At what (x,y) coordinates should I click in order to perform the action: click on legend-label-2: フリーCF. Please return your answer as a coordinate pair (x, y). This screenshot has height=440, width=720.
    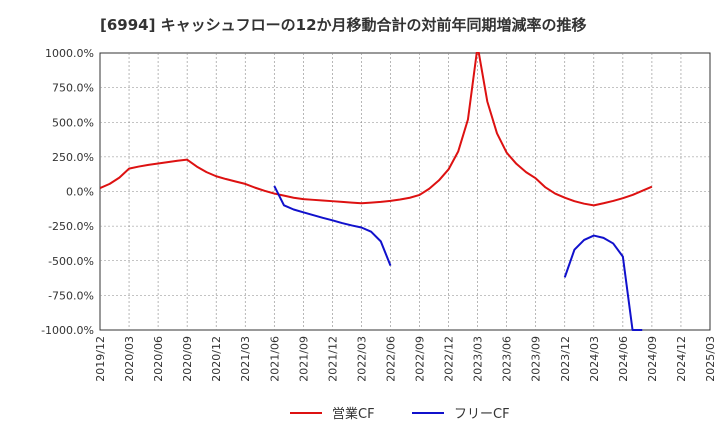
    Looking at the image, I should click on (482, 414).